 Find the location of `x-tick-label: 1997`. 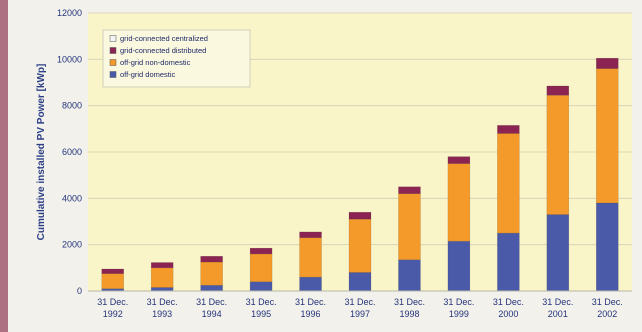

x-tick-label: 1997 is located at coordinates (360, 314).